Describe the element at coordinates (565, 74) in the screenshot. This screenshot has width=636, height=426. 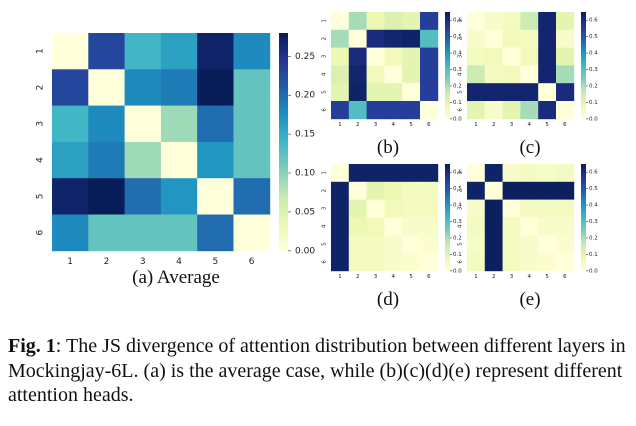
I see `heatmap-c-cell-r4-c6` at that location.